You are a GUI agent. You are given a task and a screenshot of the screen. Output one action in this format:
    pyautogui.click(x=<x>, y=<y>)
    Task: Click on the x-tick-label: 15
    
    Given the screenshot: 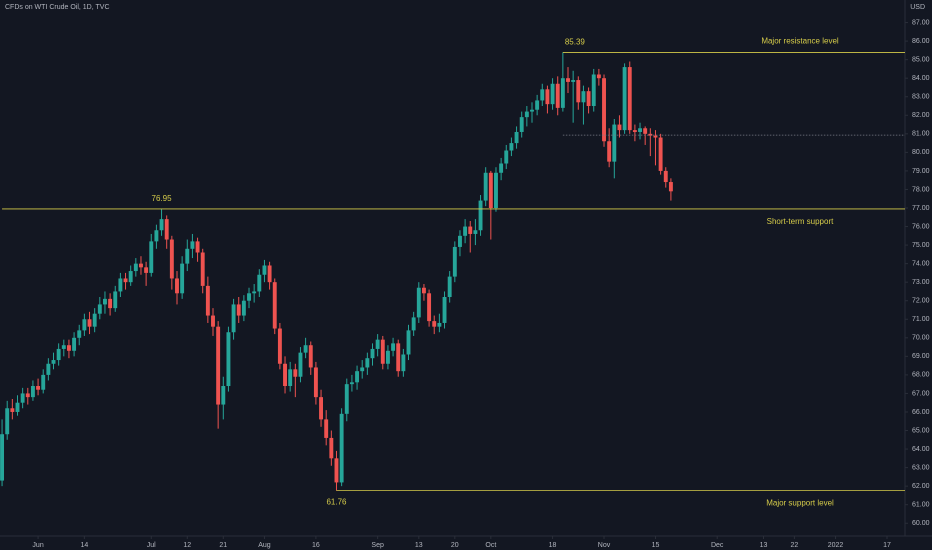 What is the action you would take?
    pyautogui.click(x=656, y=545)
    